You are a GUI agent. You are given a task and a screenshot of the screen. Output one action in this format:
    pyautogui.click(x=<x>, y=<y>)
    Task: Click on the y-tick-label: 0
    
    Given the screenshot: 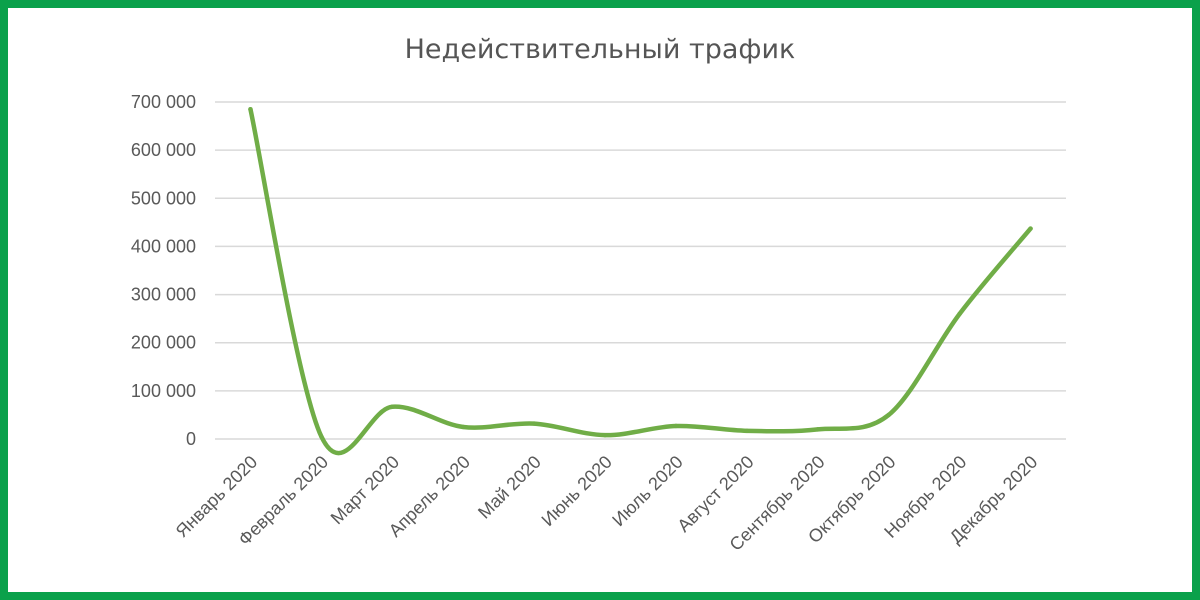 What is the action you would take?
    pyautogui.click(x=191, y=439)
    